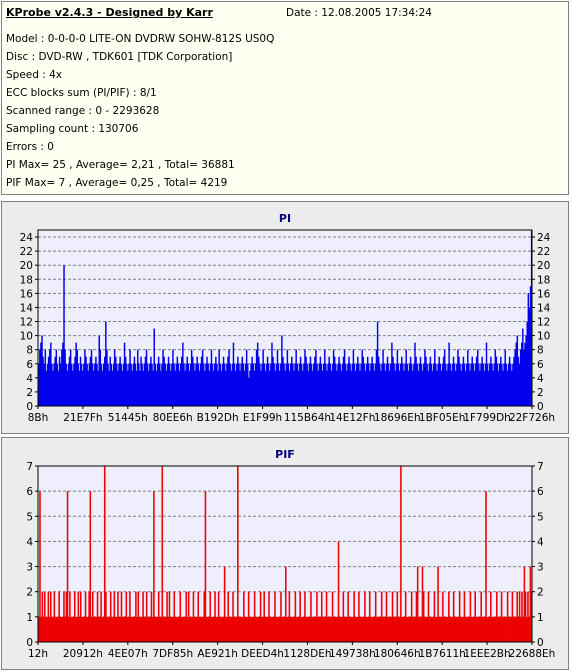  Describe the element at coordinates (29, 492) in the screenshot. I see `pif-ytick-label-left: 6` at that location.